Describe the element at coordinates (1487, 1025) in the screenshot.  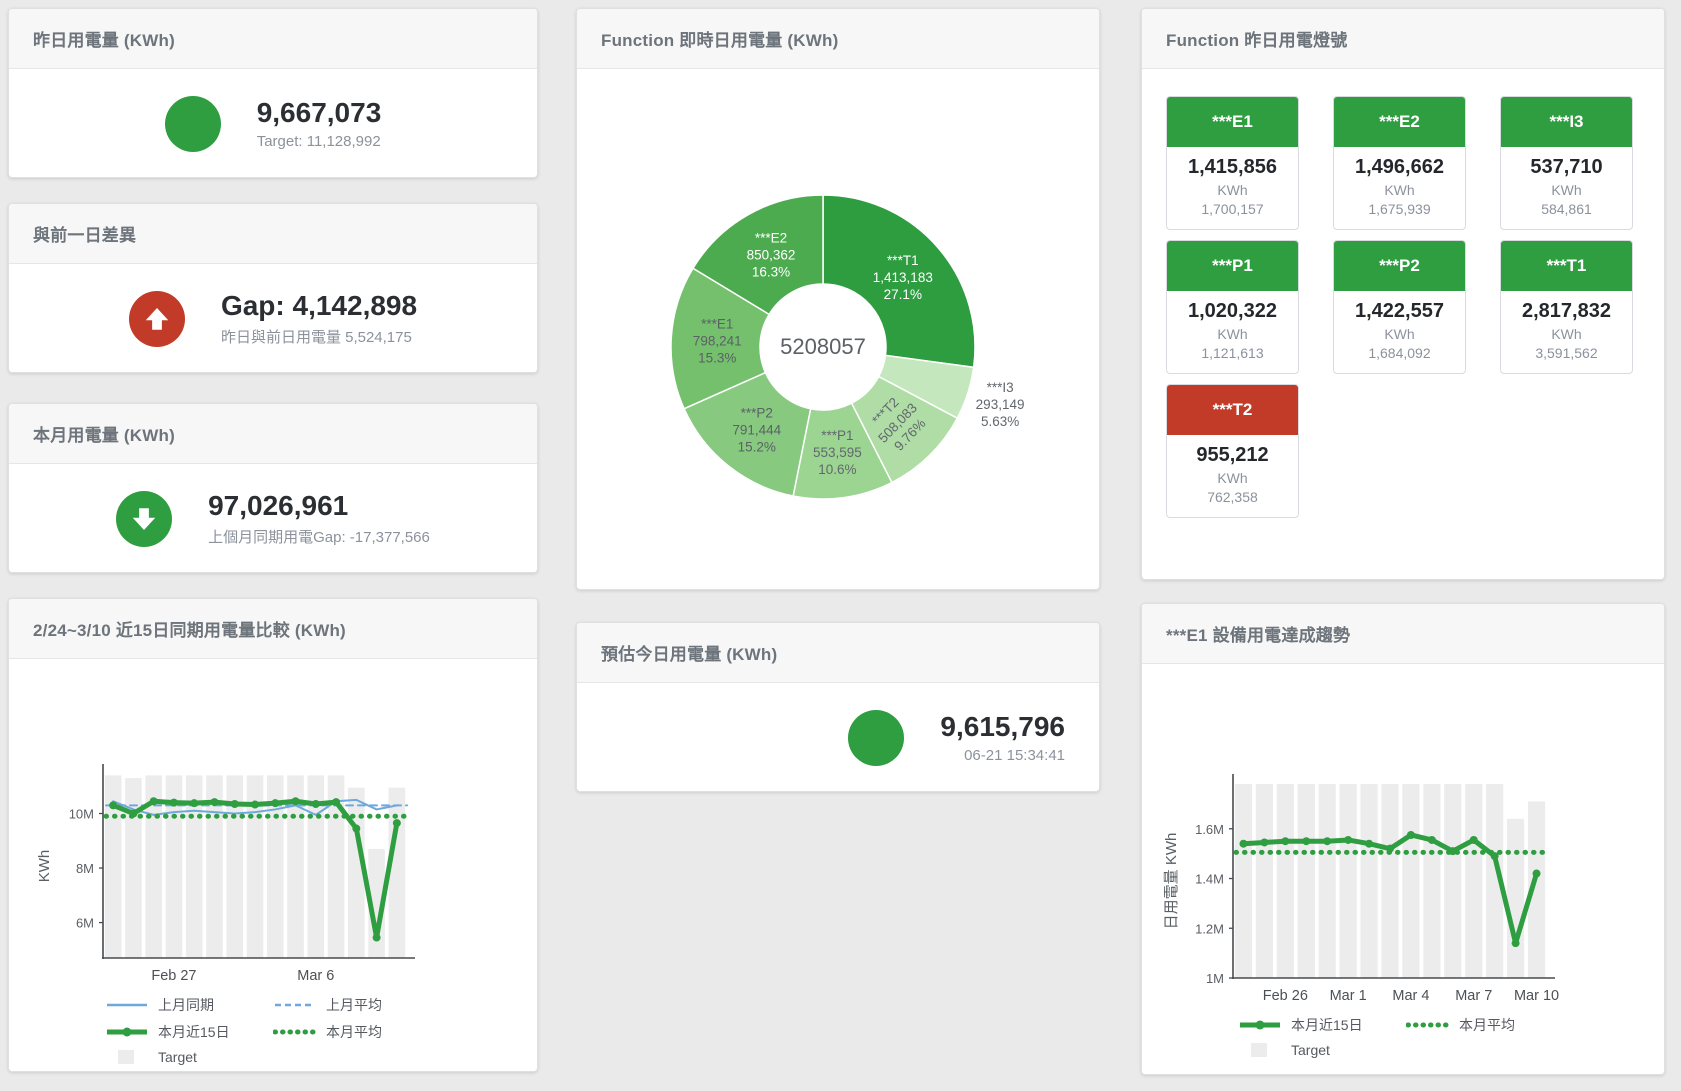
I see `legend-label: 本月平均` at that location.